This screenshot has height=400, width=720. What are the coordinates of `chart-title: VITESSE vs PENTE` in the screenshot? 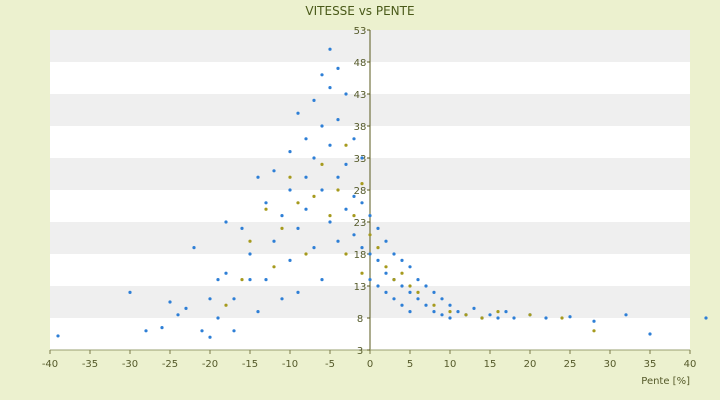 It's located at (359, 11).